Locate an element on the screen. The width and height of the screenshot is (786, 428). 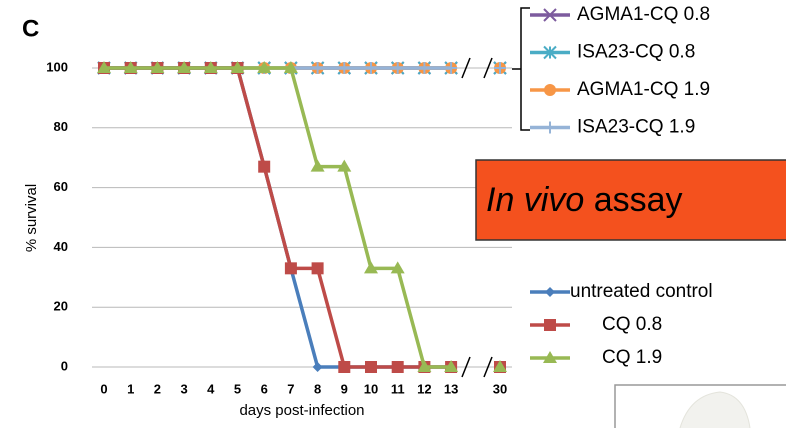
x-tick-label: 12 is located at coordinates (424, 388).